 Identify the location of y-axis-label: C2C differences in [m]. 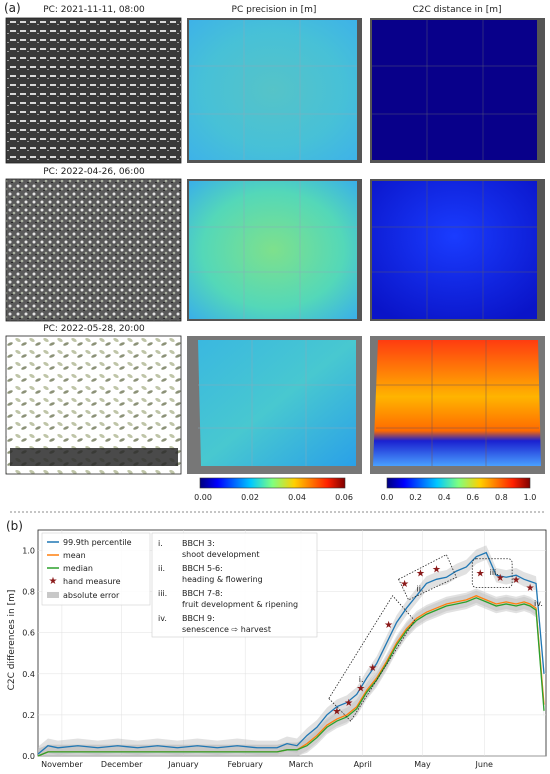
(12, 640).